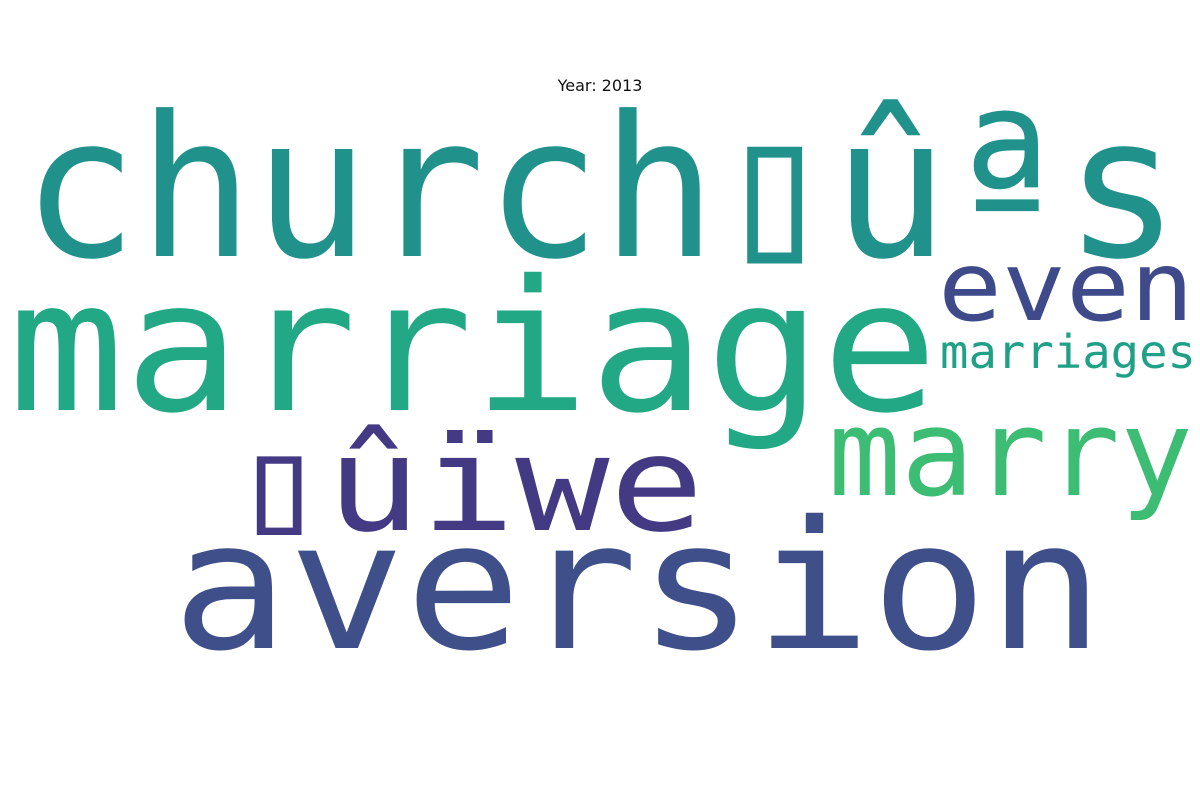 The height and width of the screenshot is (800, 1200). What do you see at coordinates (1010, 454) in the screenshot?
I see `word-marry: marry` at bounding box center [1010, 454].